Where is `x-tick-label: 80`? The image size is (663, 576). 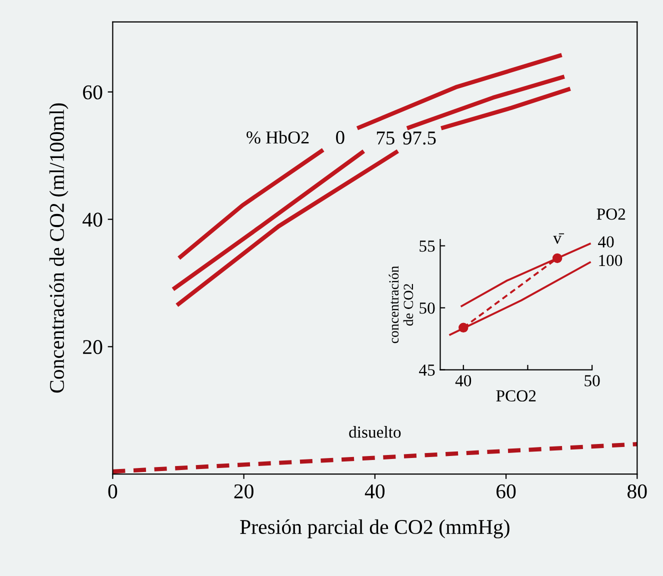
x-tick-label: 80 is located at coordinates (637, 491).